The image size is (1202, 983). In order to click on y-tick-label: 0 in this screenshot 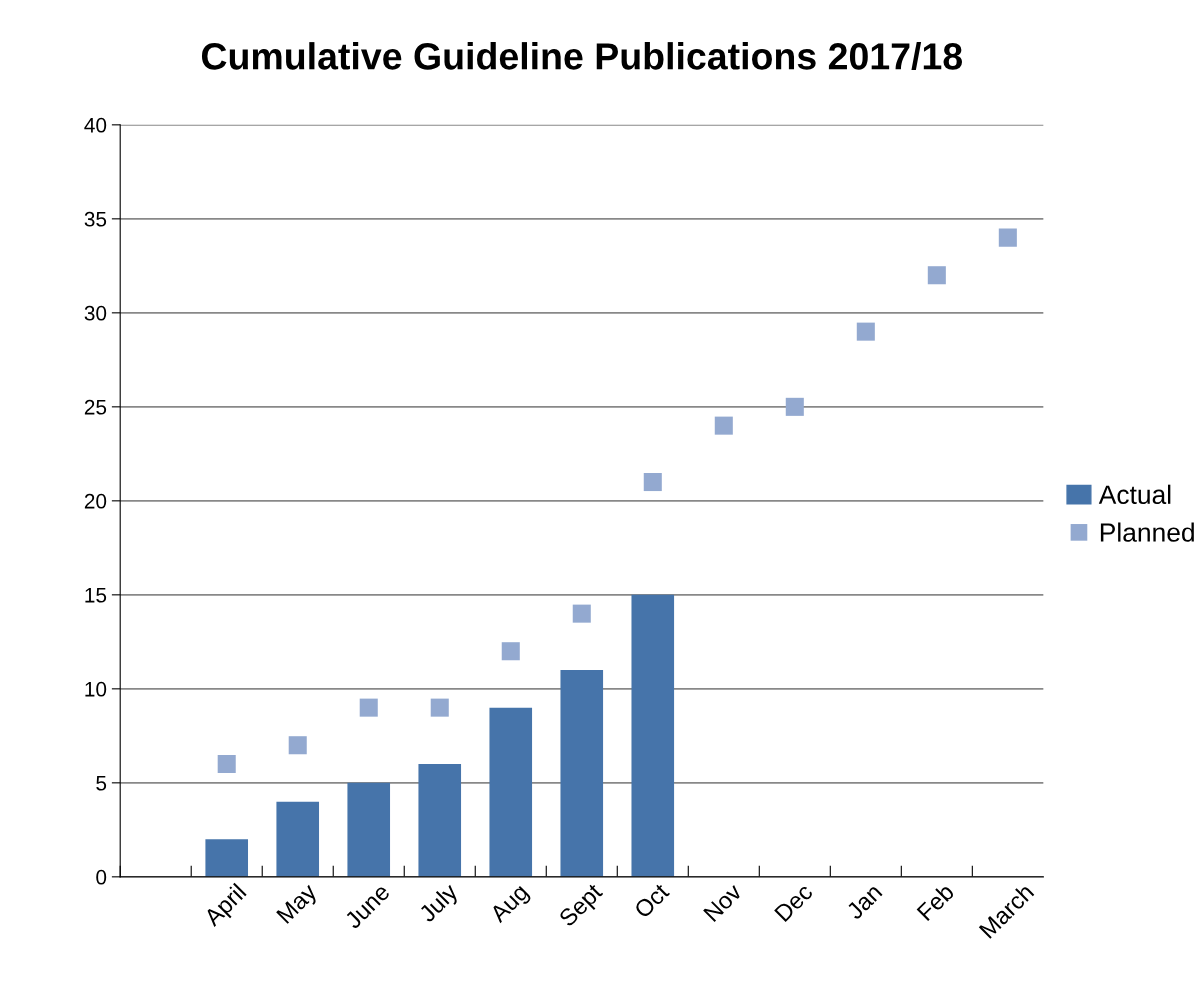, I will do `click(101, 877)`.